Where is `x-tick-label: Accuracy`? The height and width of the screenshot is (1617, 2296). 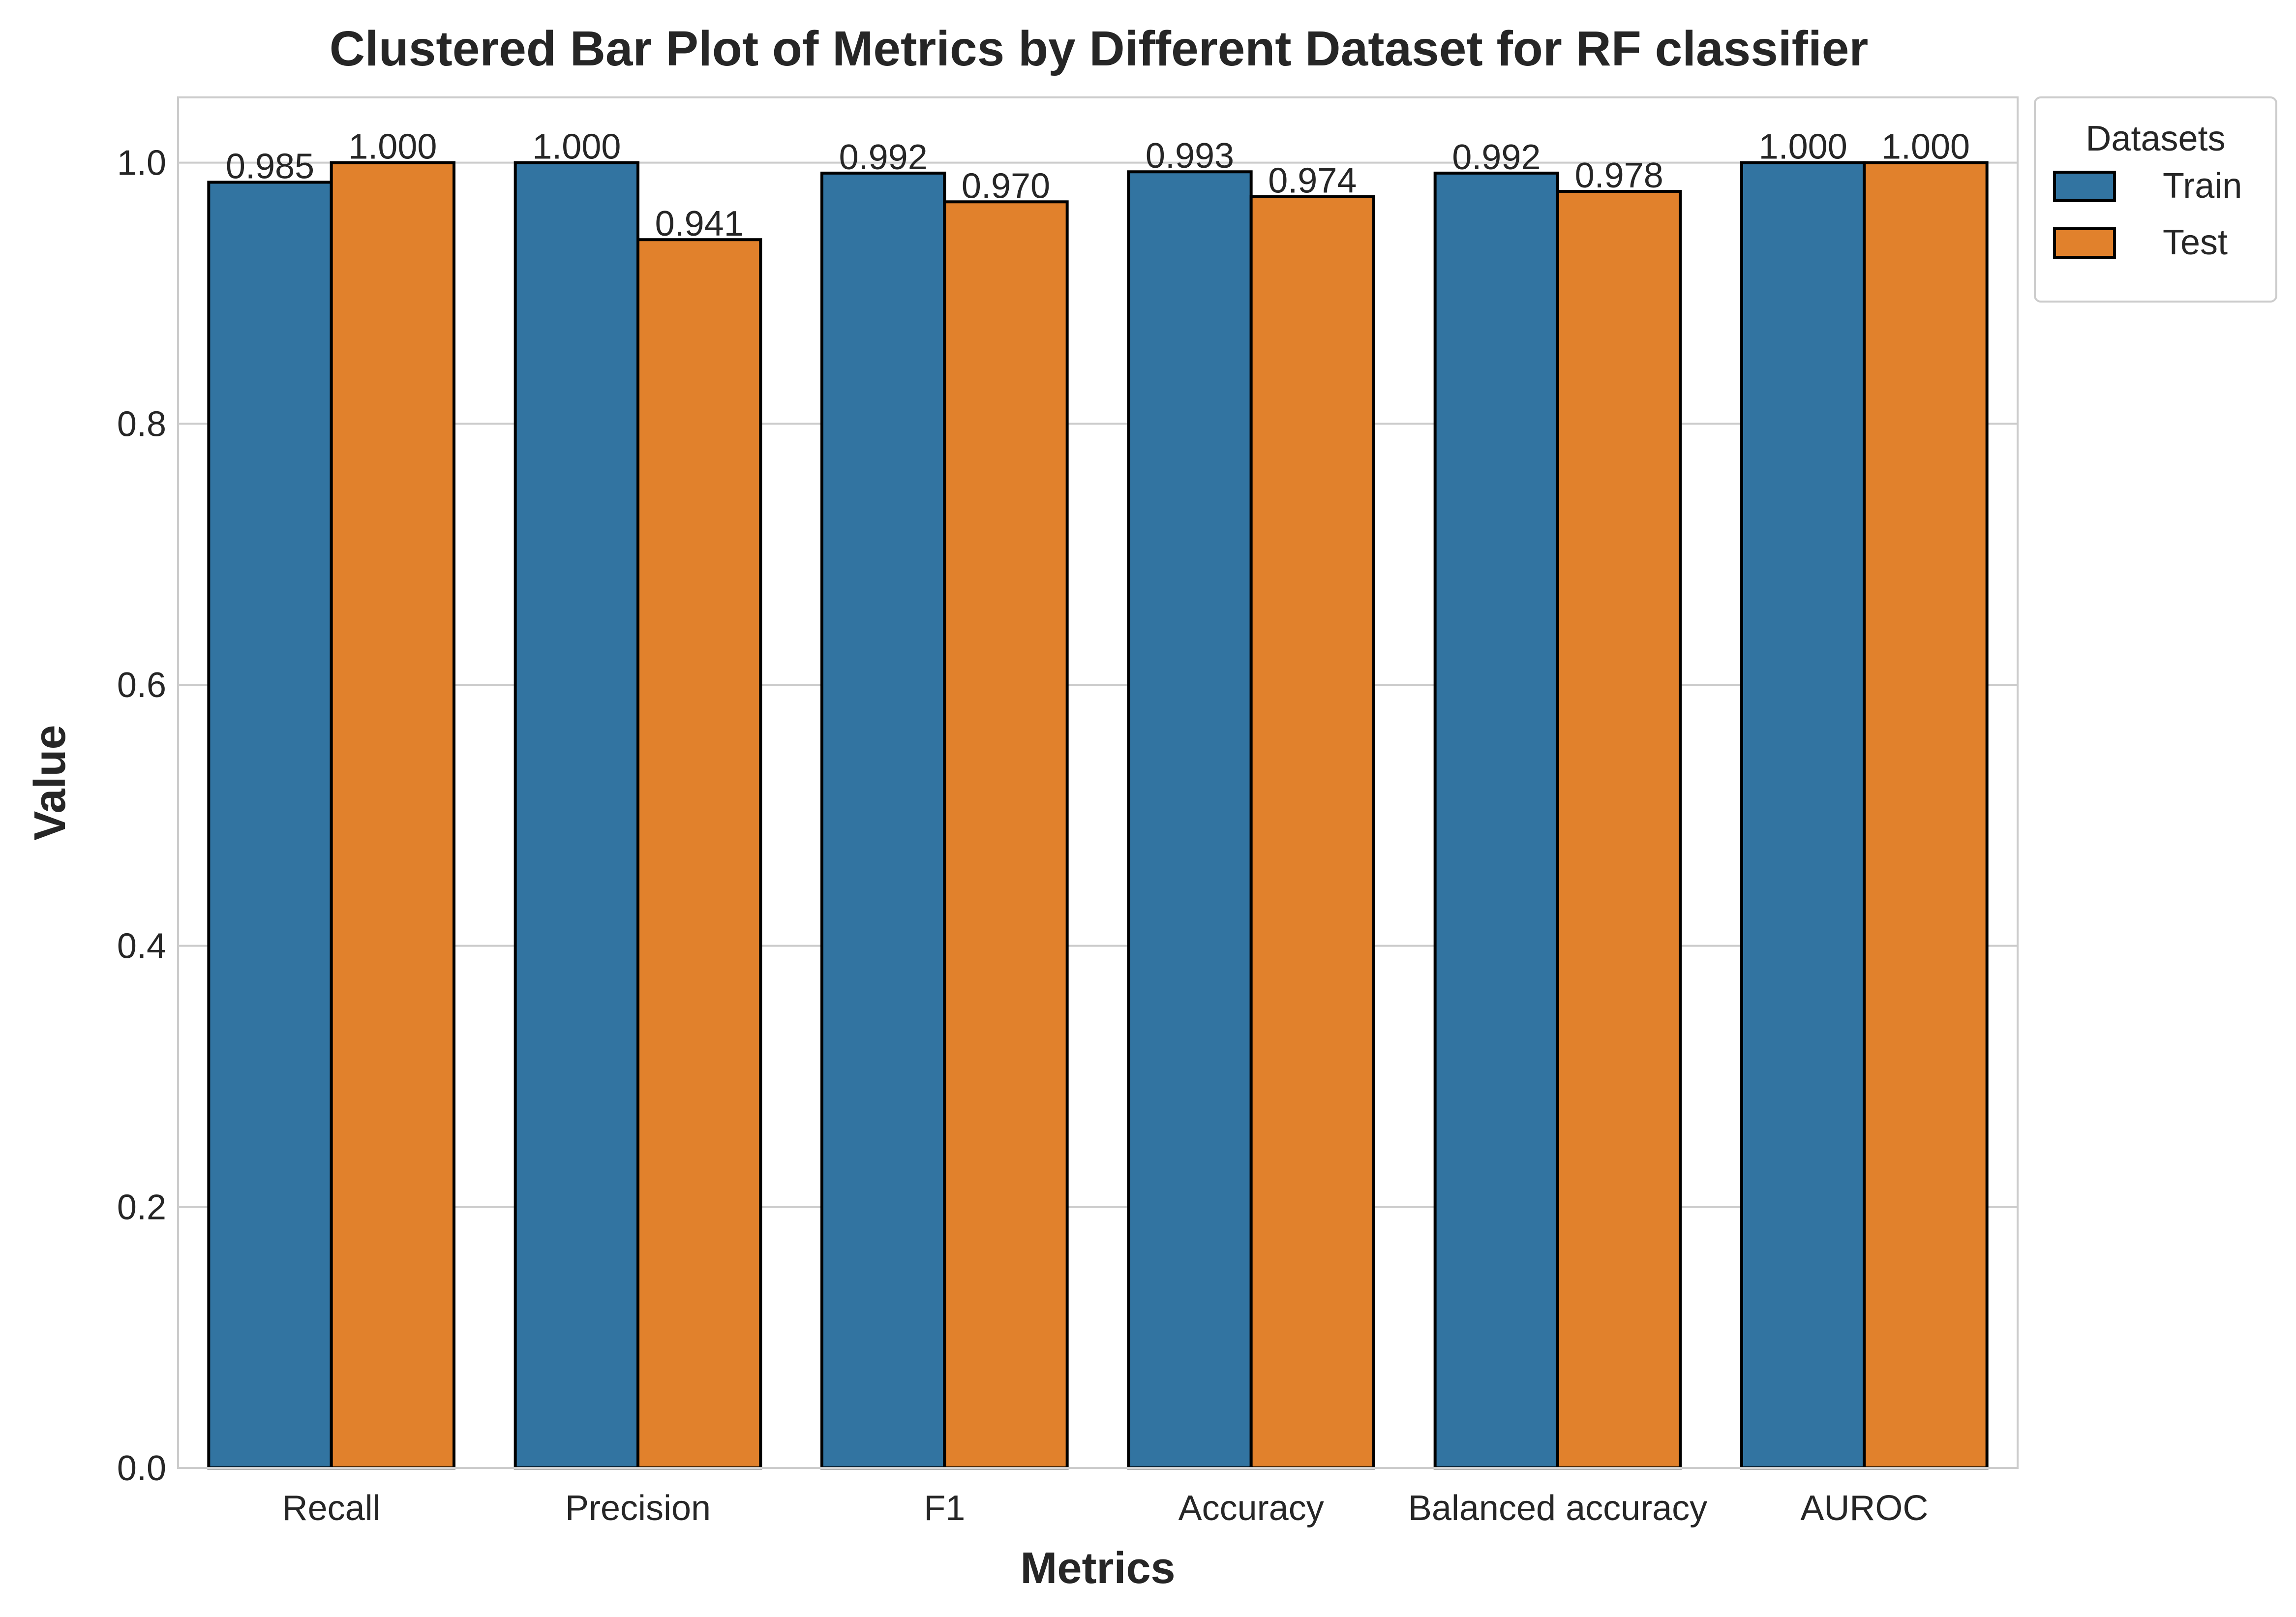 x-tick-label: Accuracy is located at coordinates (1251, 1508).